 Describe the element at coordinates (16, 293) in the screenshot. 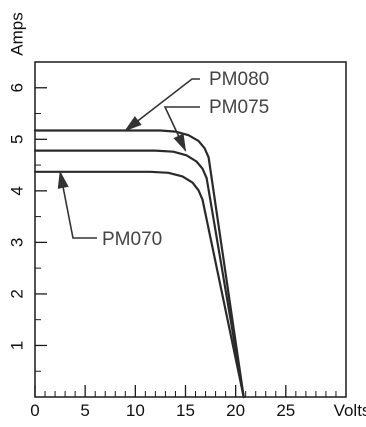

I see `y-tick-label: 2` at that location.